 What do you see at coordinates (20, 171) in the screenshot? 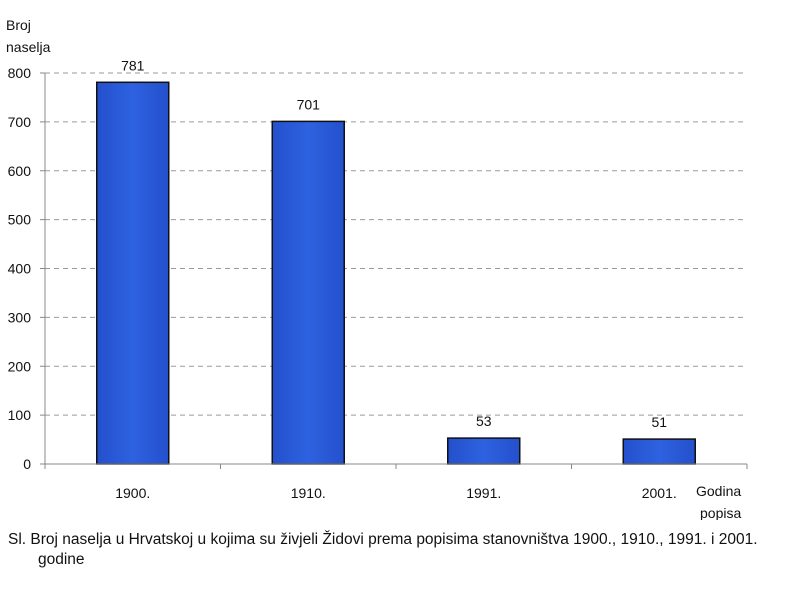
I see `y-tick-label: 600` at bounding box center [20, 171].